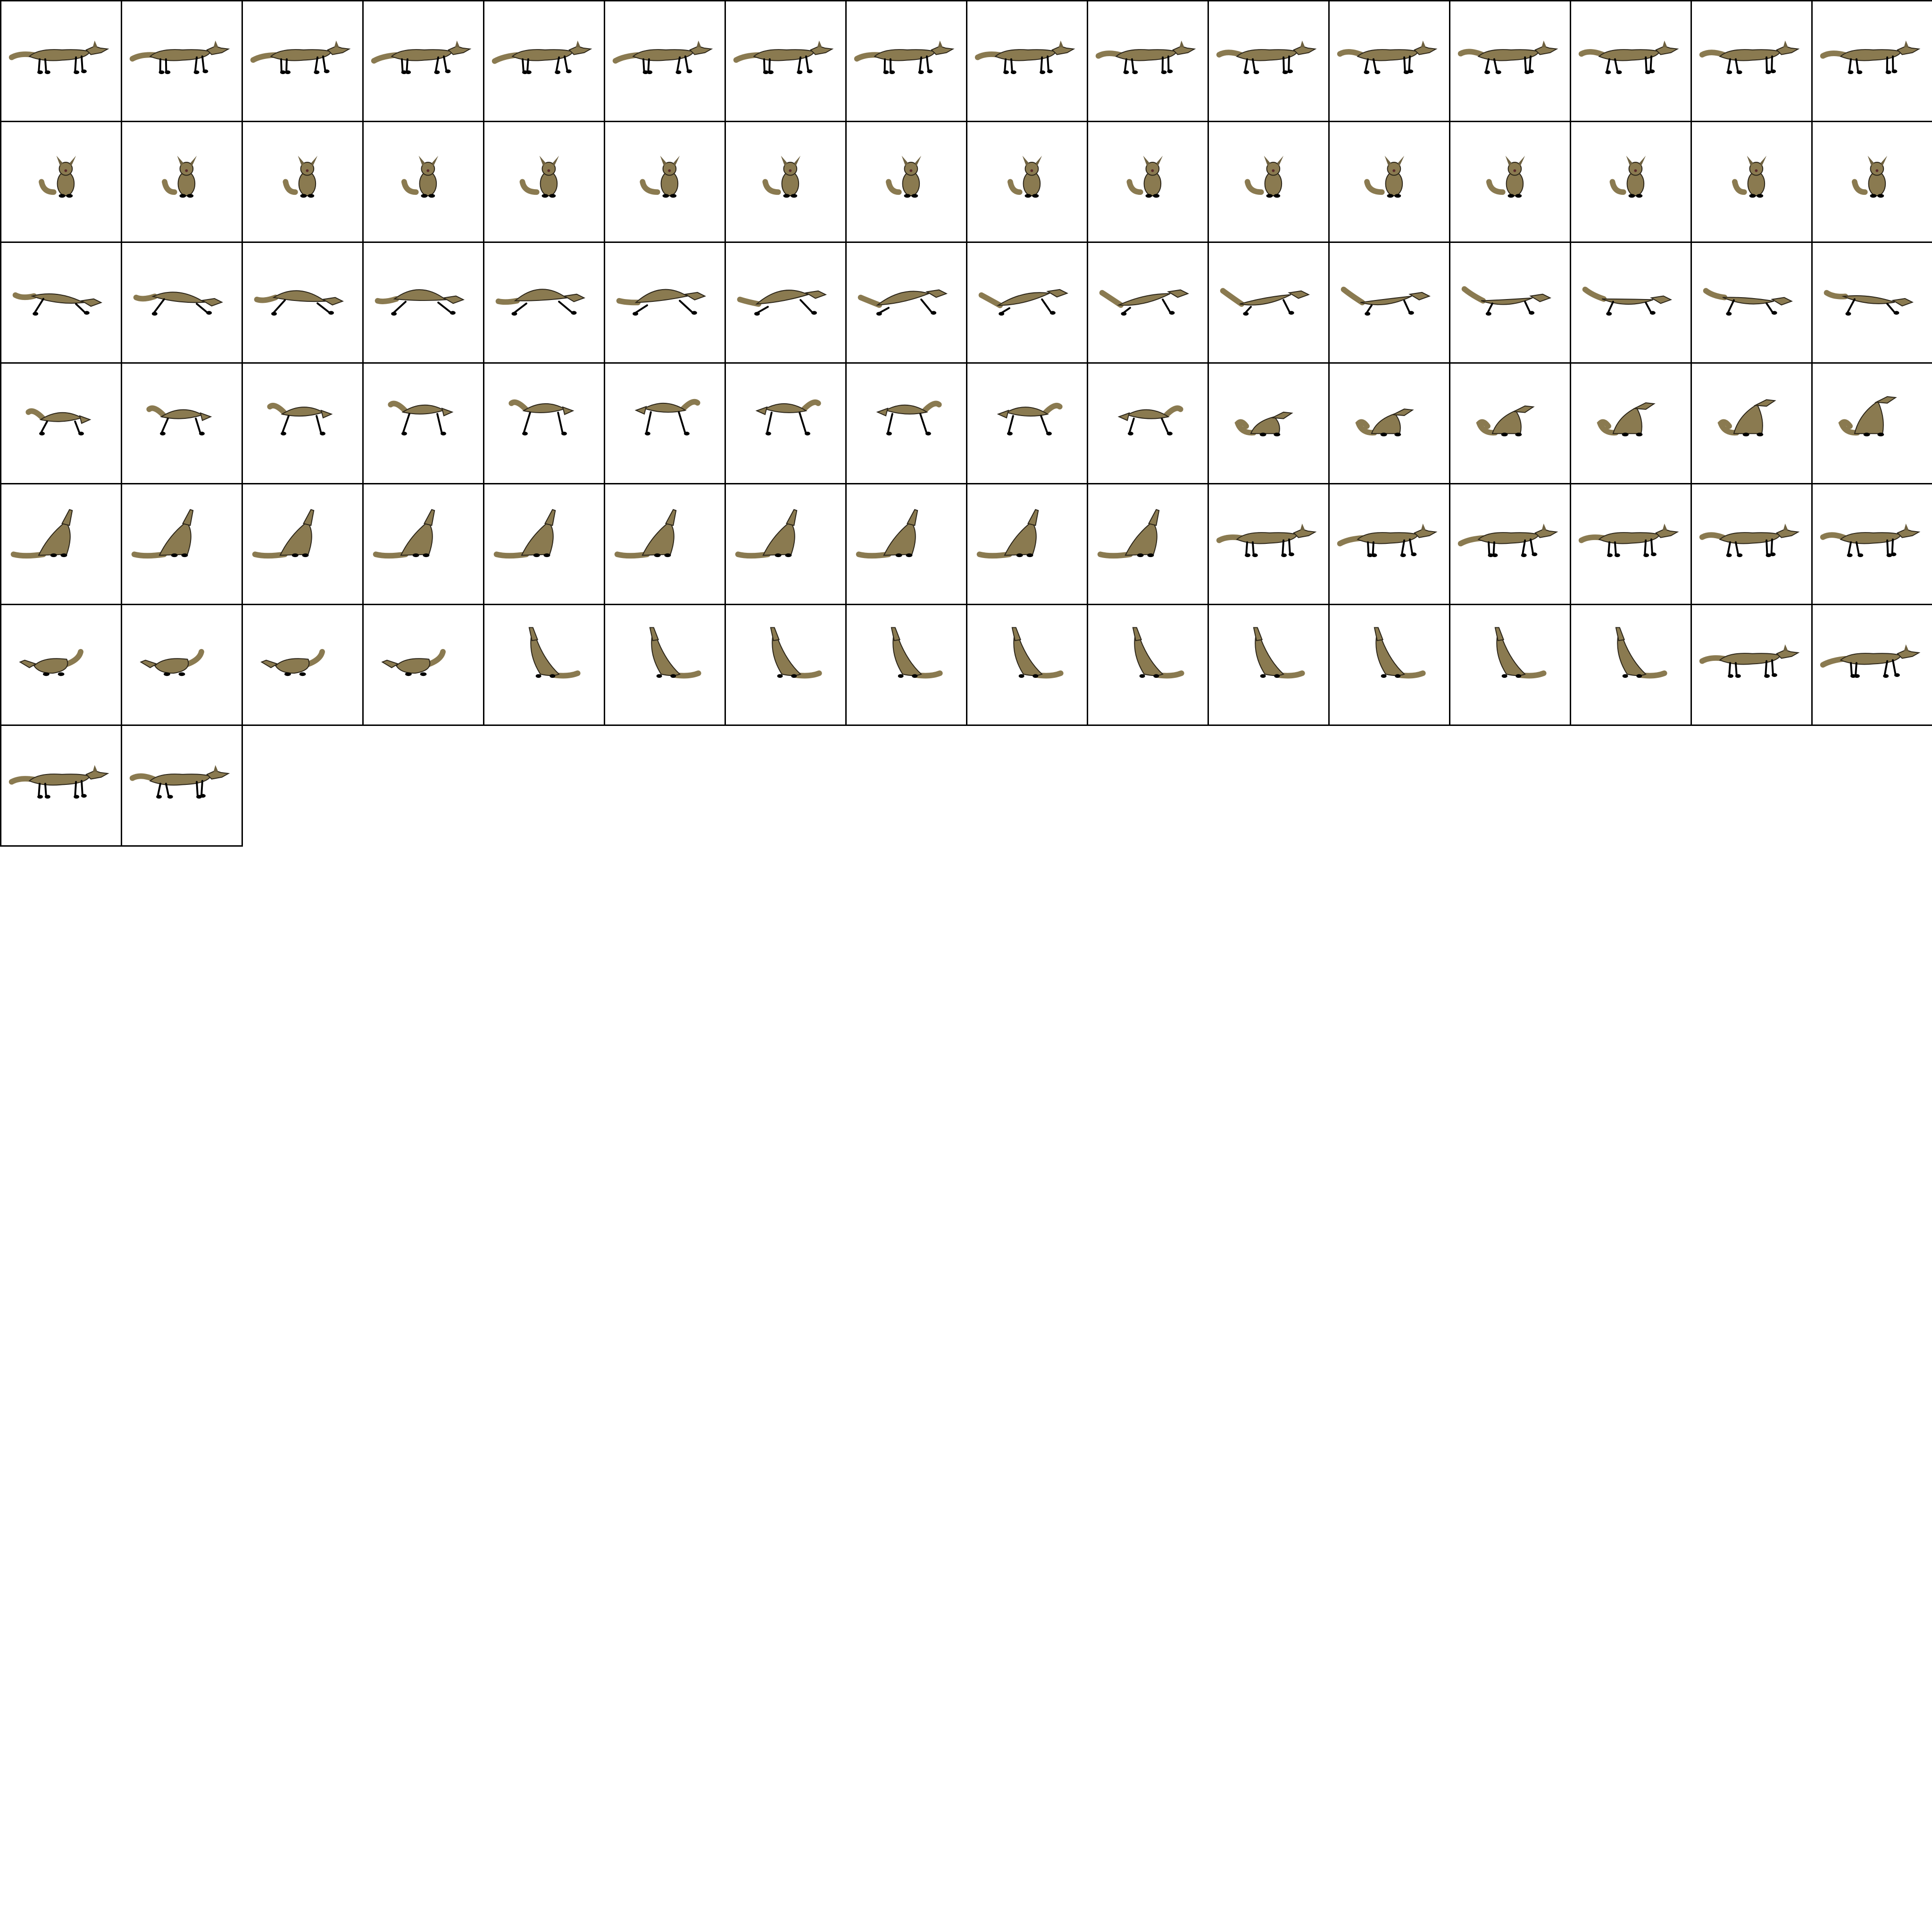  What do you see at coordinates (1751, 665) in the screenshot?
I see `sprite-frame-return-to-walk` at bounding box center [1751, 665].